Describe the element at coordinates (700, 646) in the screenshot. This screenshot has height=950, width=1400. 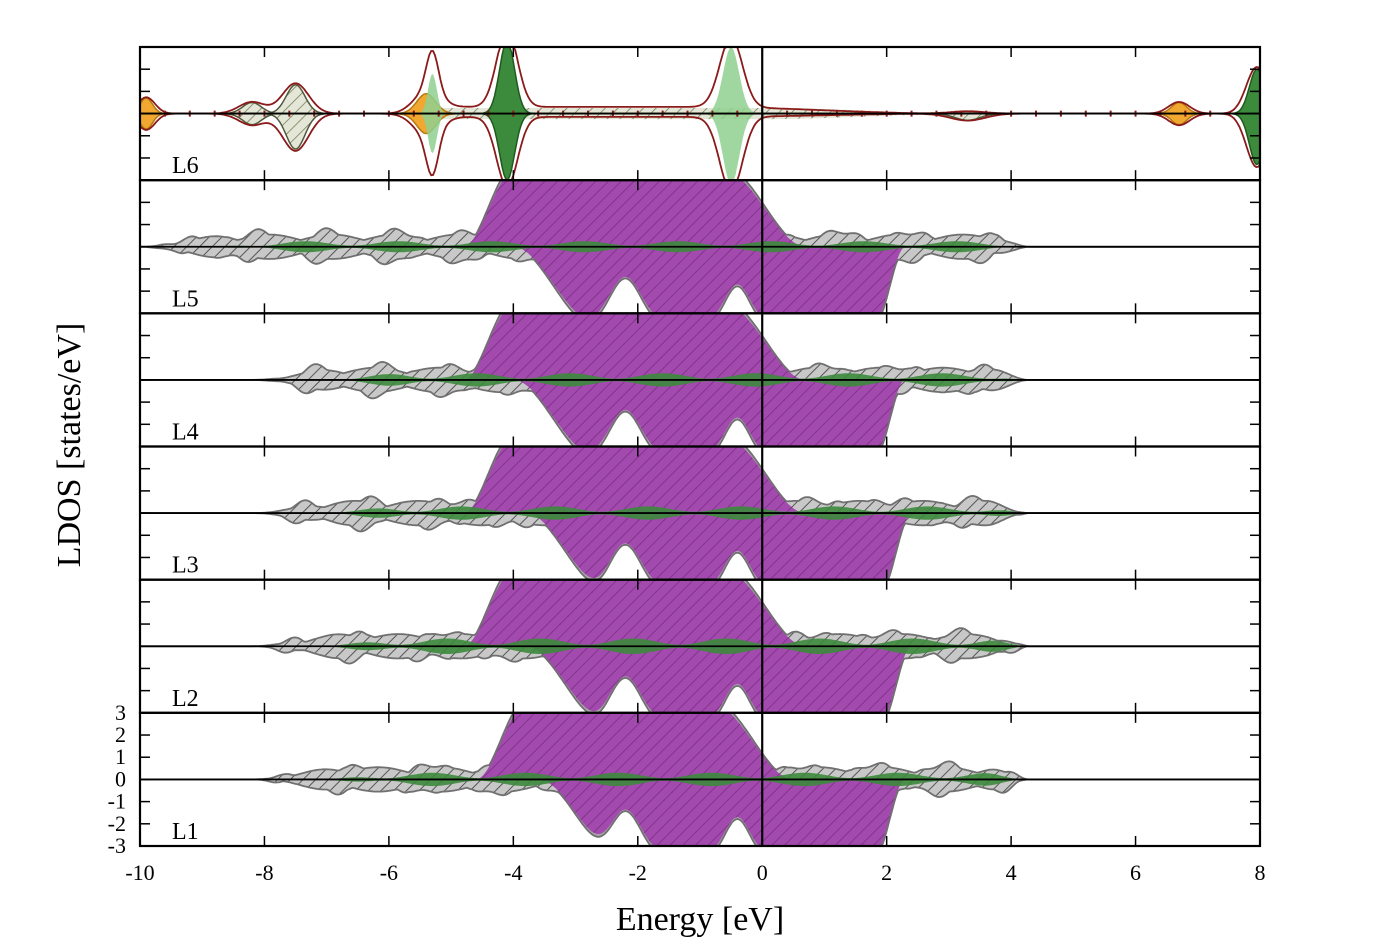
I see `panel-l2` at that location.